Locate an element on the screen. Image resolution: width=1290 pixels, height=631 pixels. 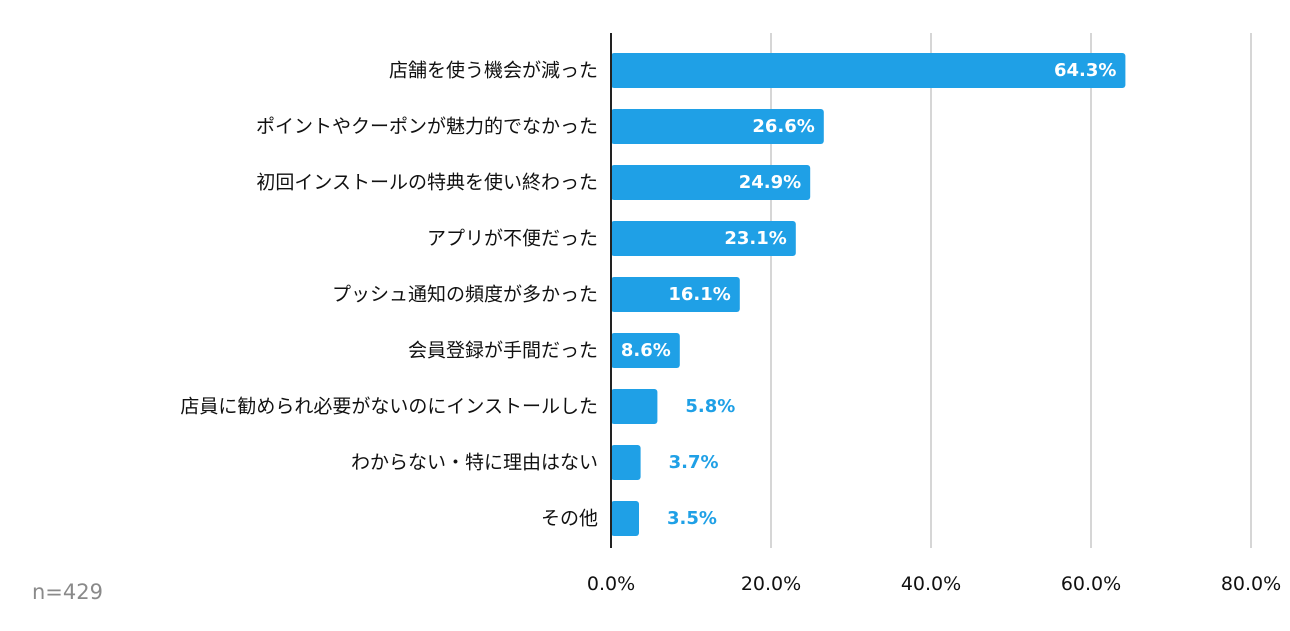
value-label-4: 23.1% is located at coordinates (755, 238).